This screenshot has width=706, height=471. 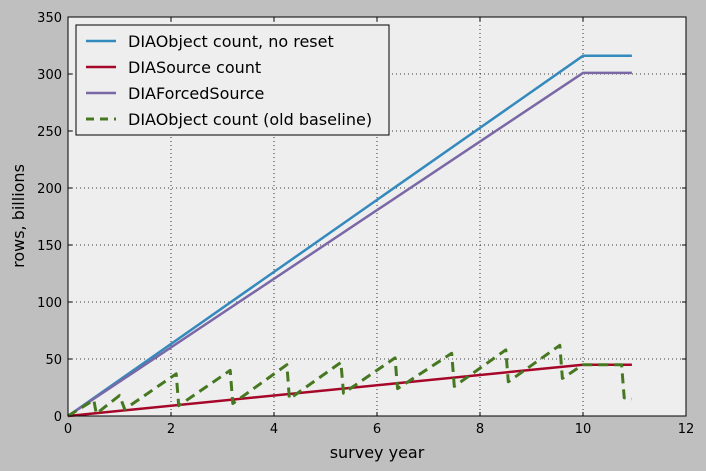 I want to click on x-tick-label: 0, so click(x=68, y=429).